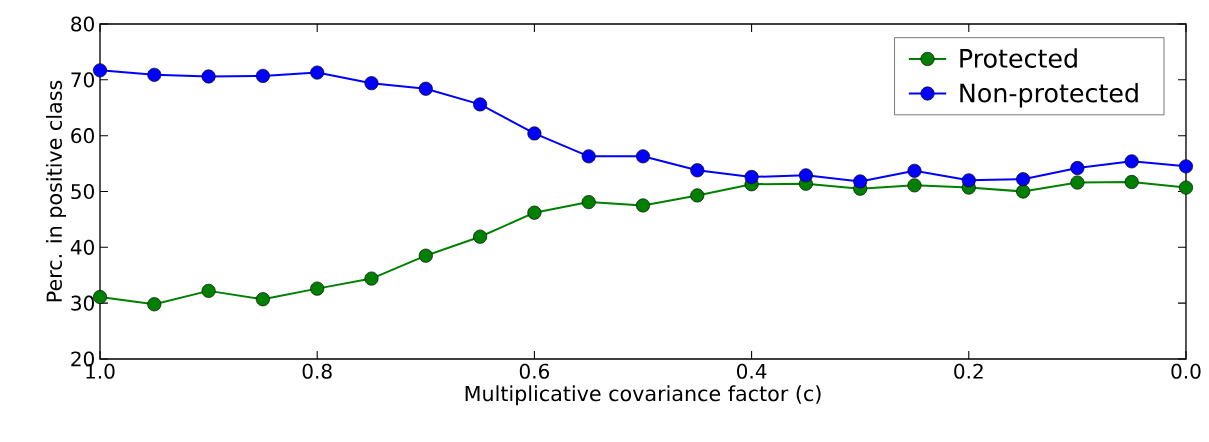 This screenshot has height=442, width=1209. I want to click on y-tick-label: 60, so click(82, 136).